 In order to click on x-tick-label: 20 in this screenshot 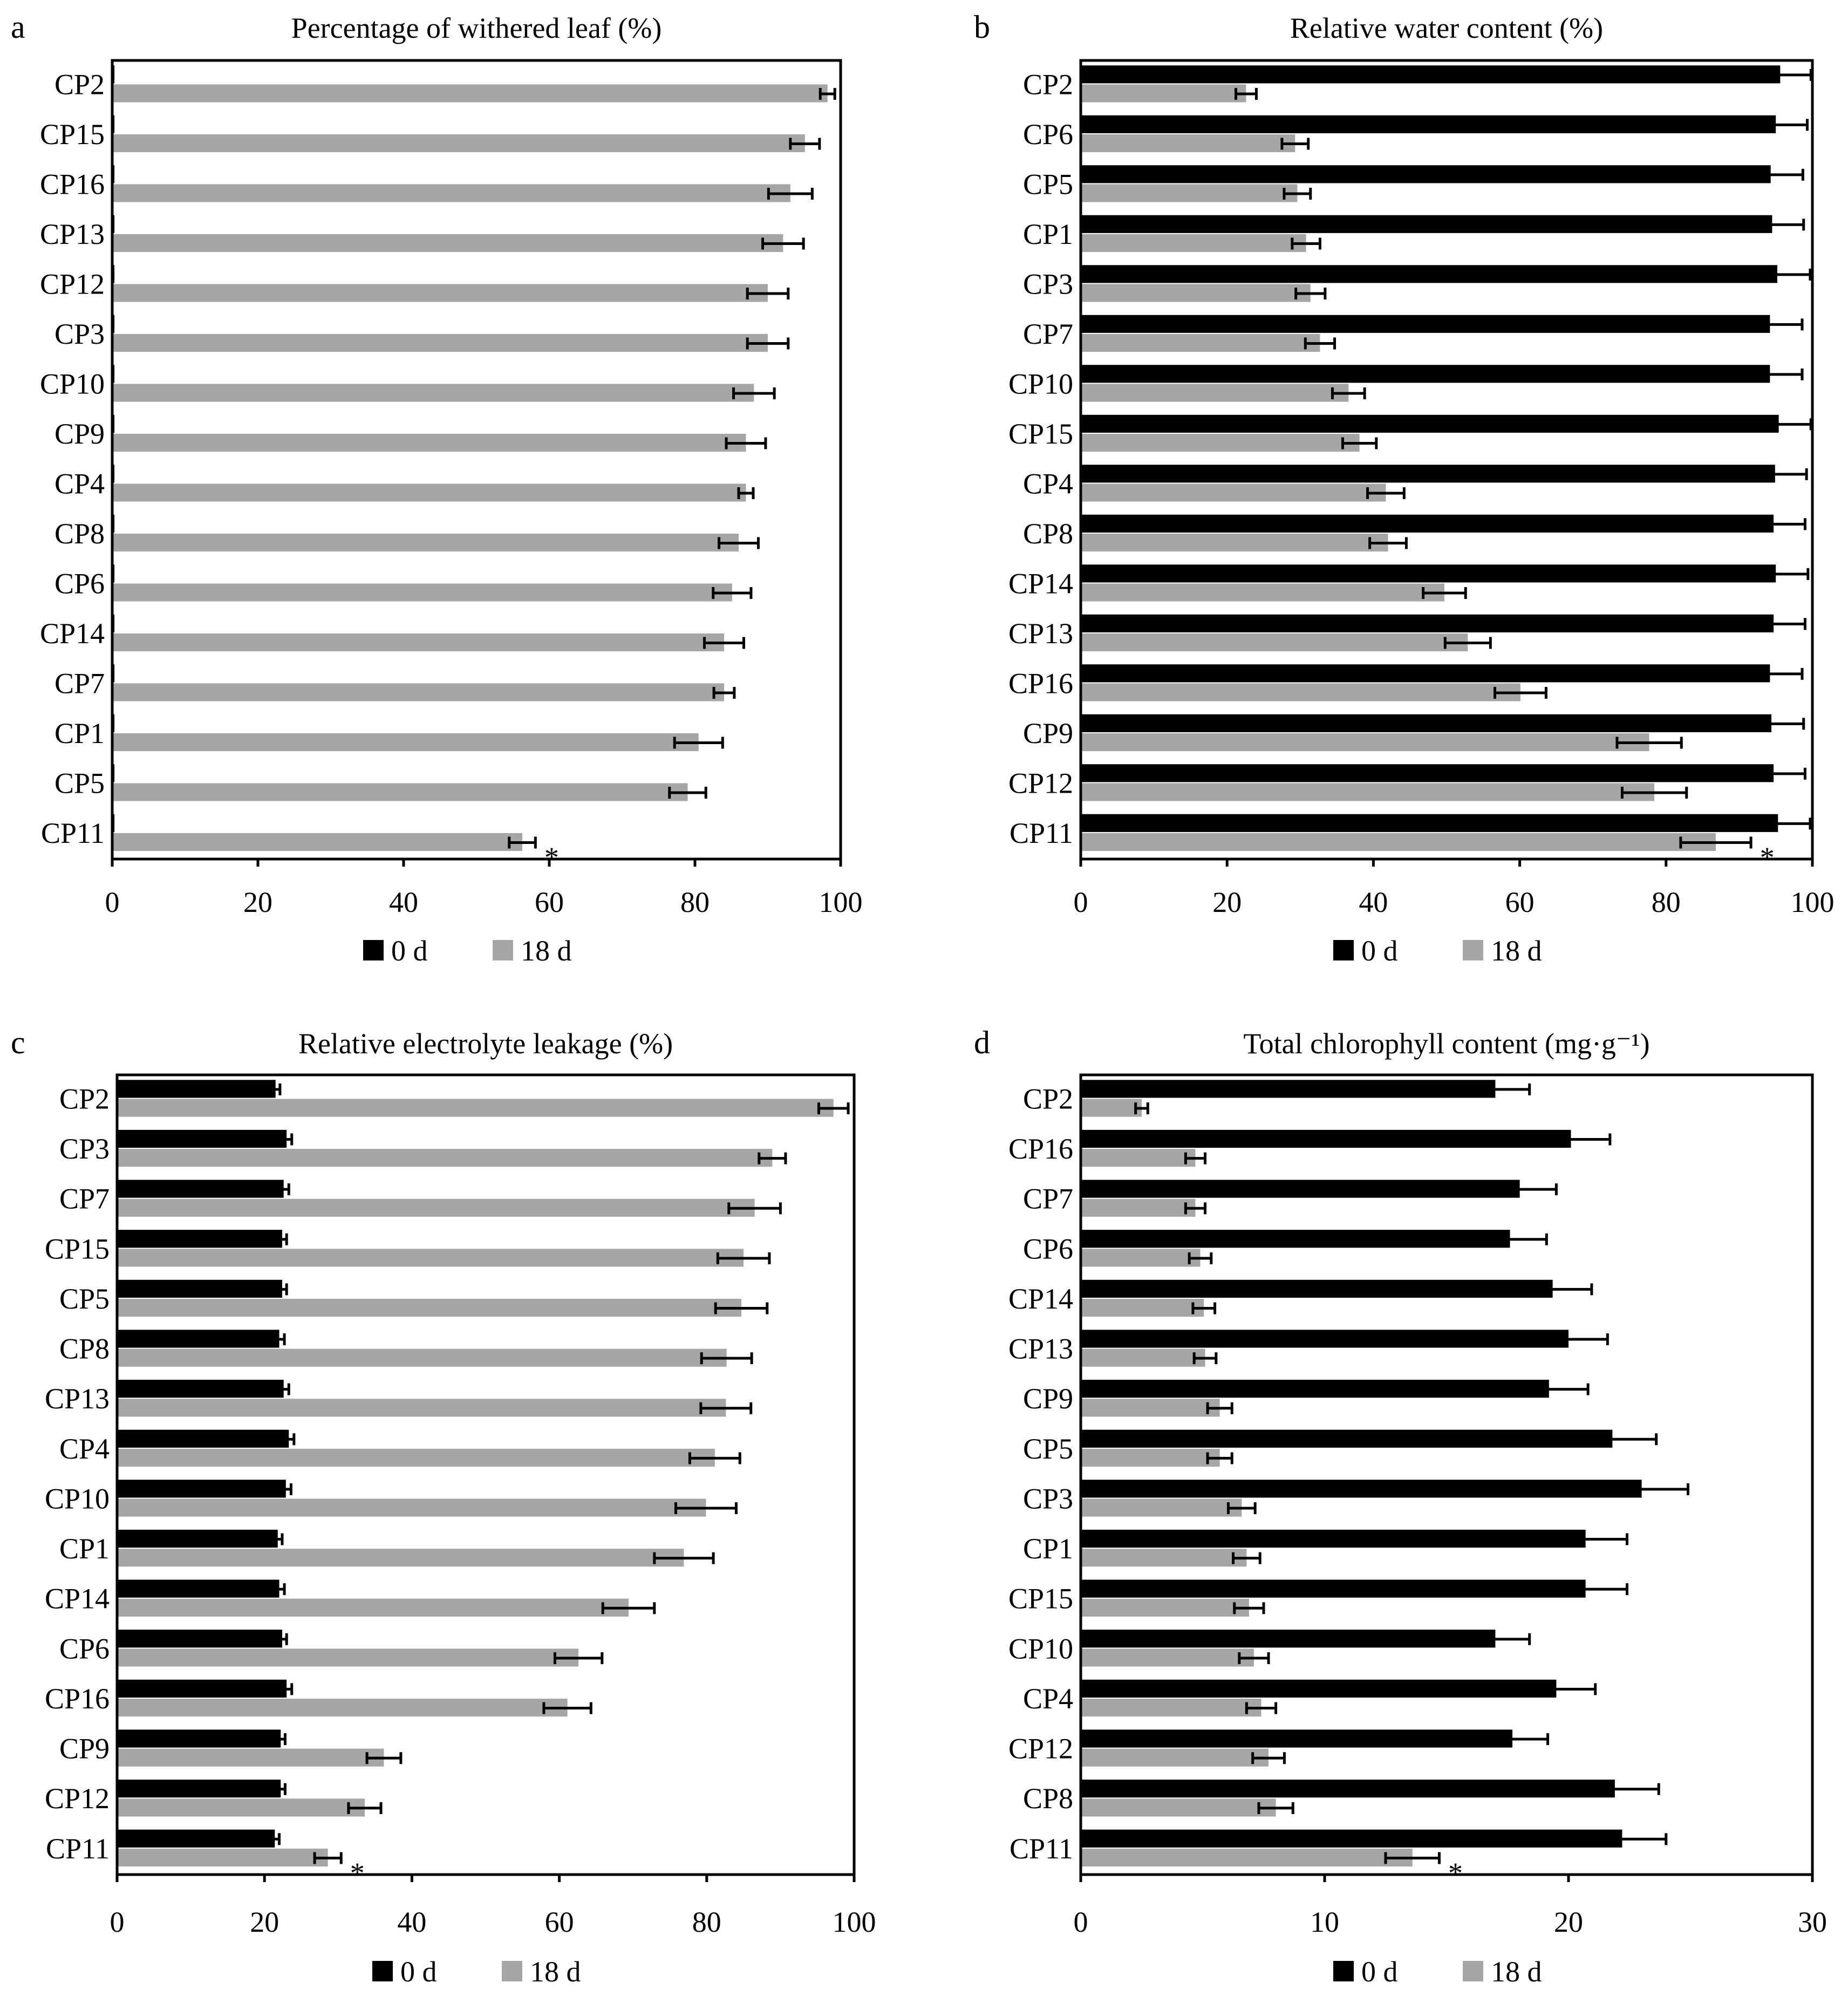, I will do `click(1568, 1922)`.